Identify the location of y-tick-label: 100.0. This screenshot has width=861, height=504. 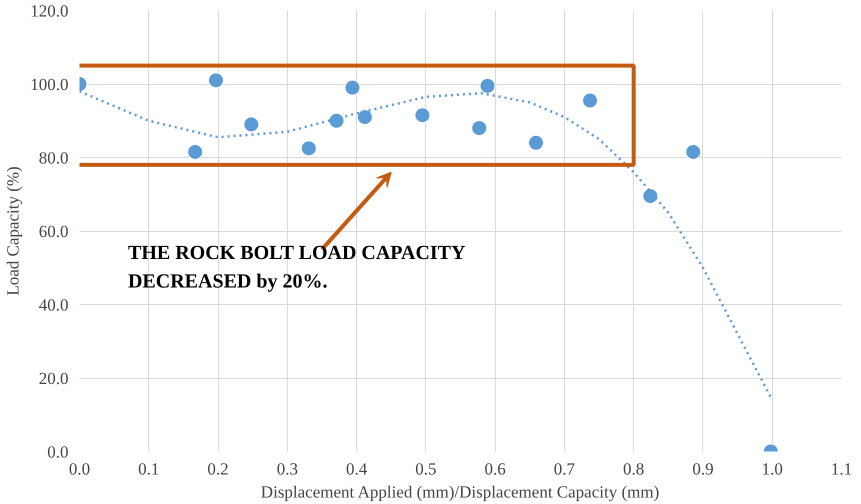
(49, 84).